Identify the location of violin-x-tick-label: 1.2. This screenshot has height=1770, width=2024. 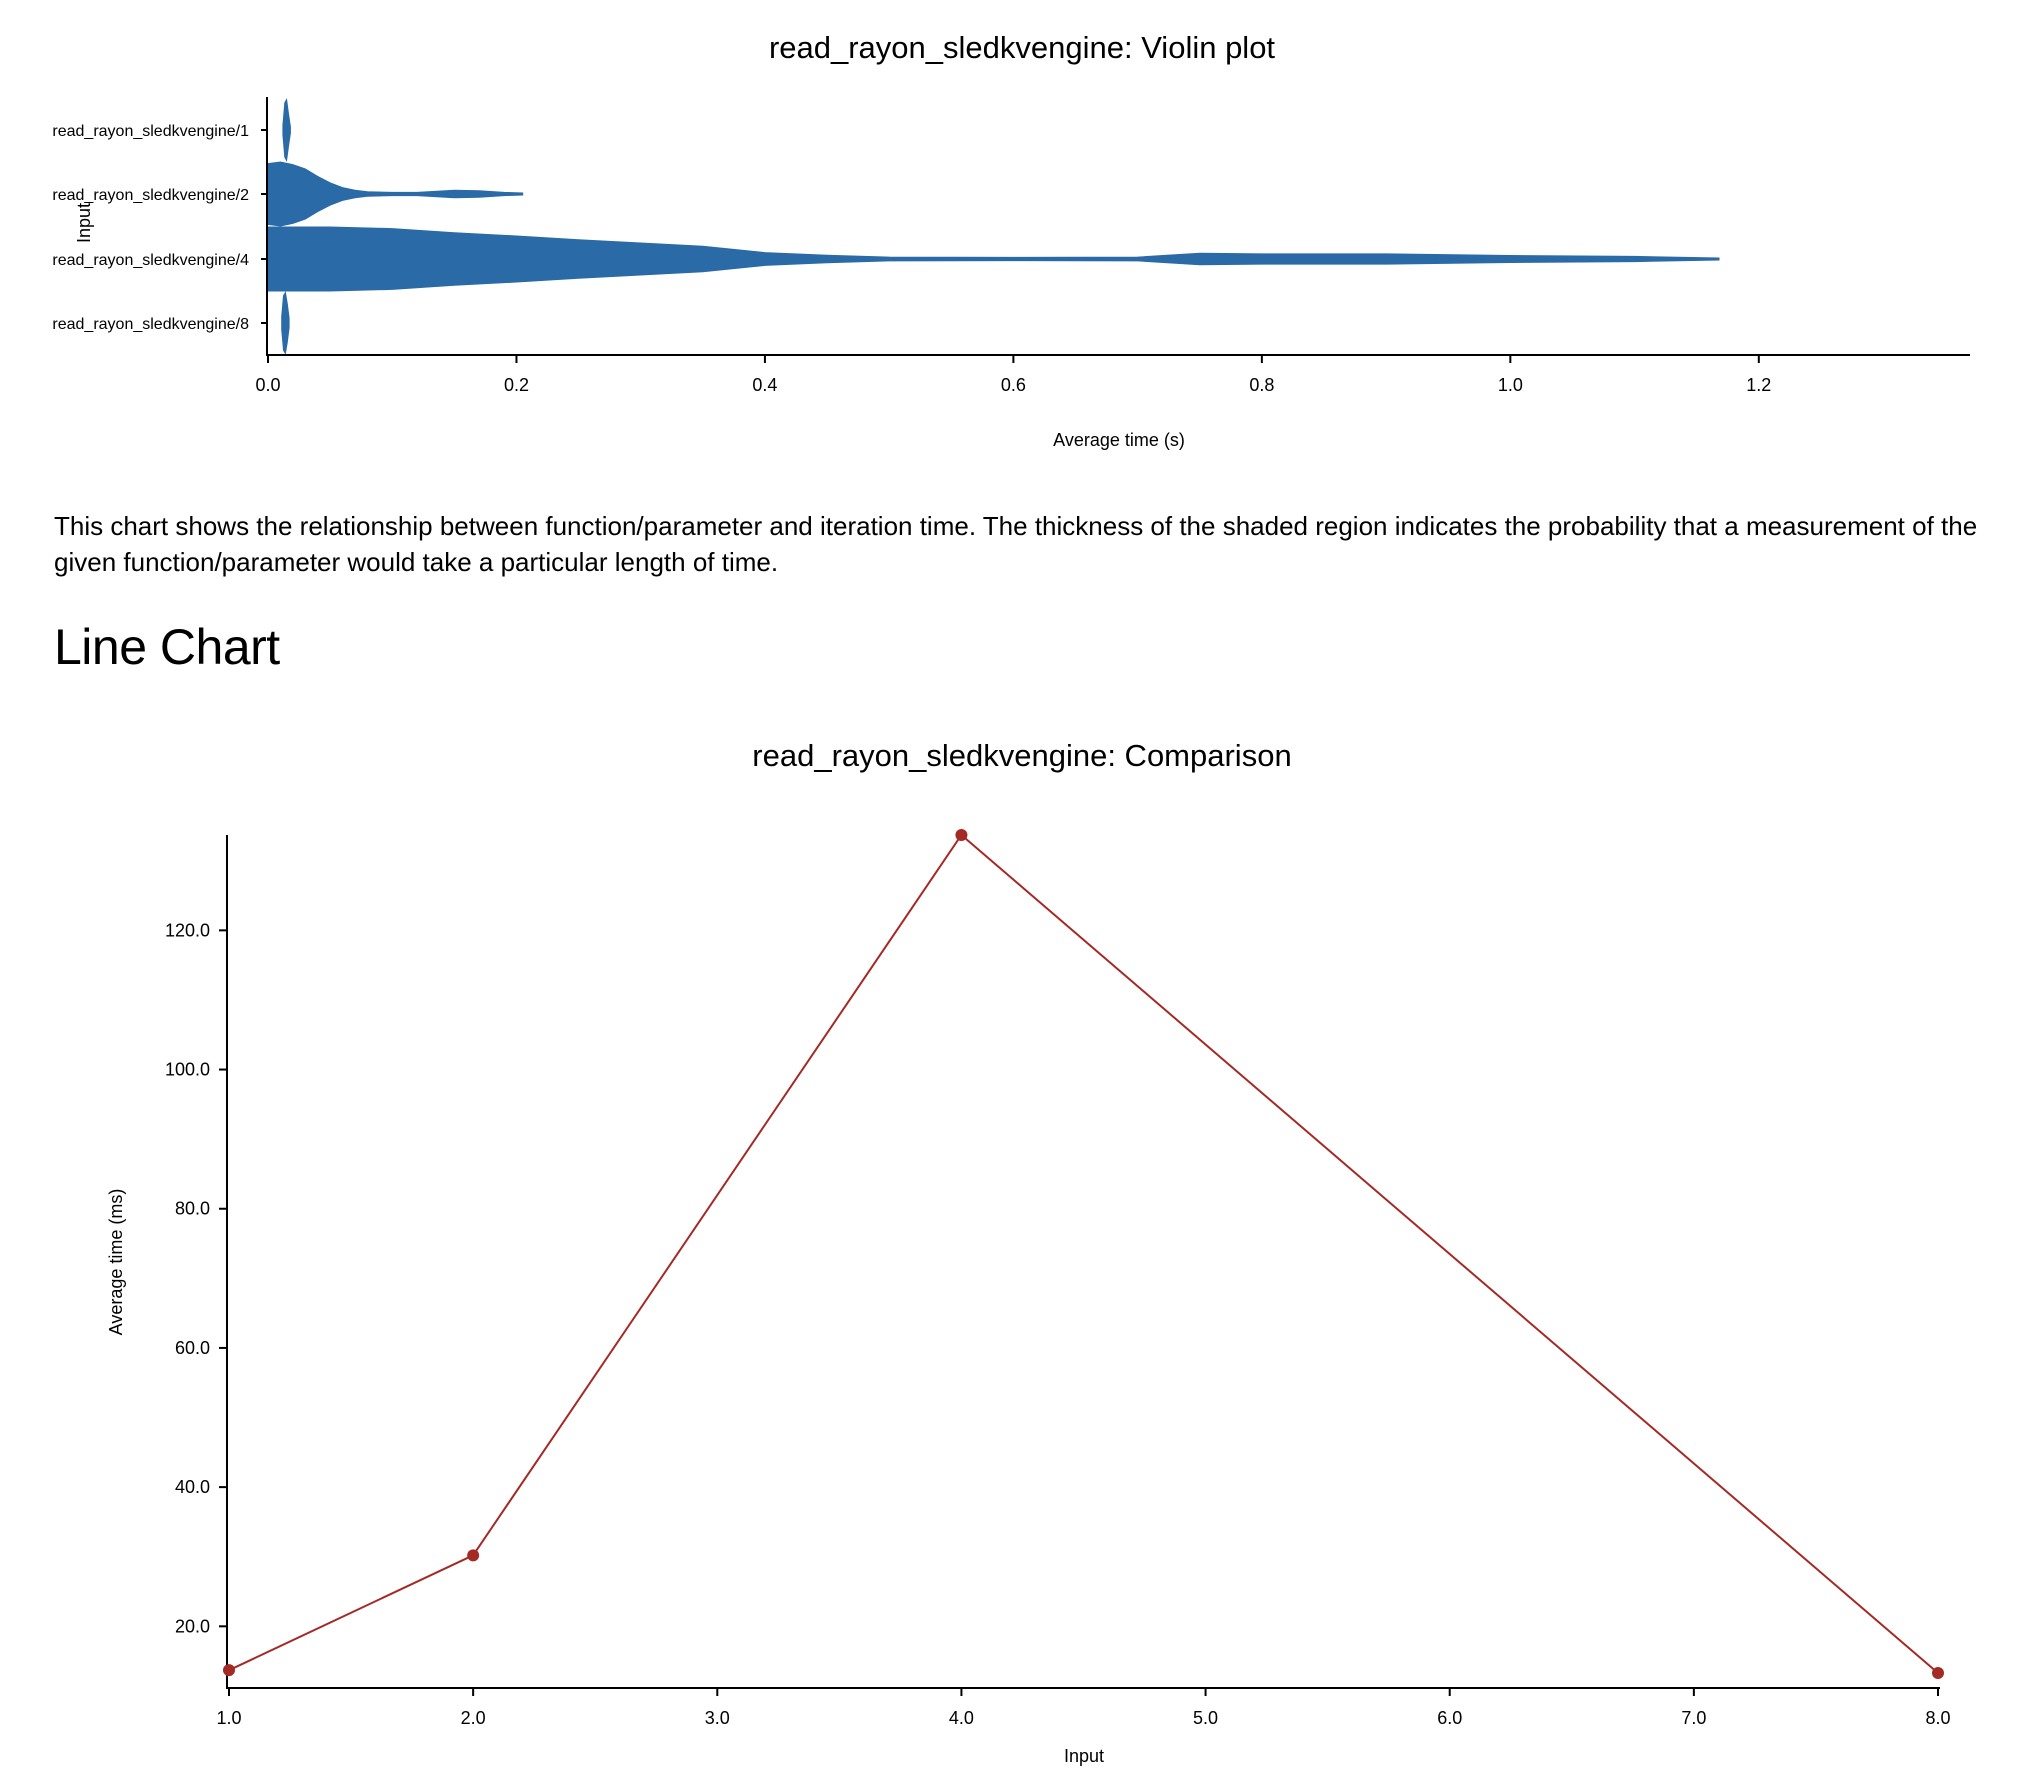
(1758, 385).